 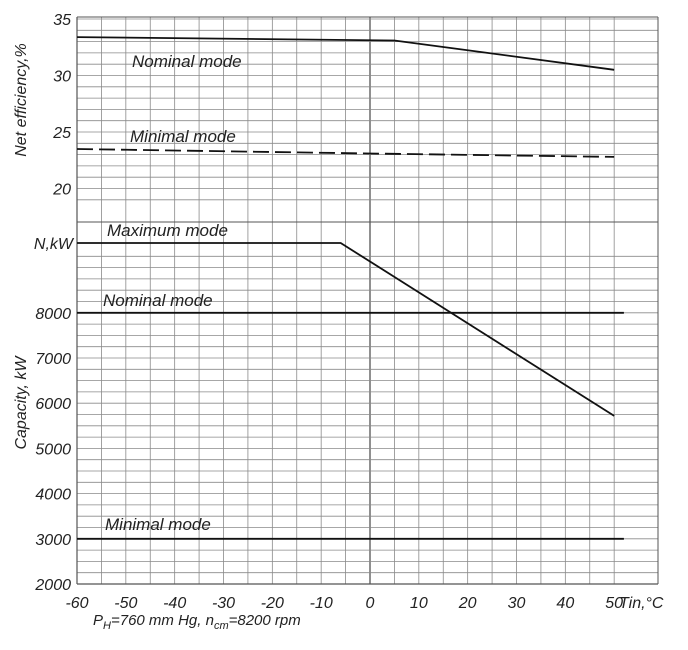 What do you see at coordinates (223, 603) in the screenshot?
I see `x-tick-label: -30` at bounding box center [223, 603].